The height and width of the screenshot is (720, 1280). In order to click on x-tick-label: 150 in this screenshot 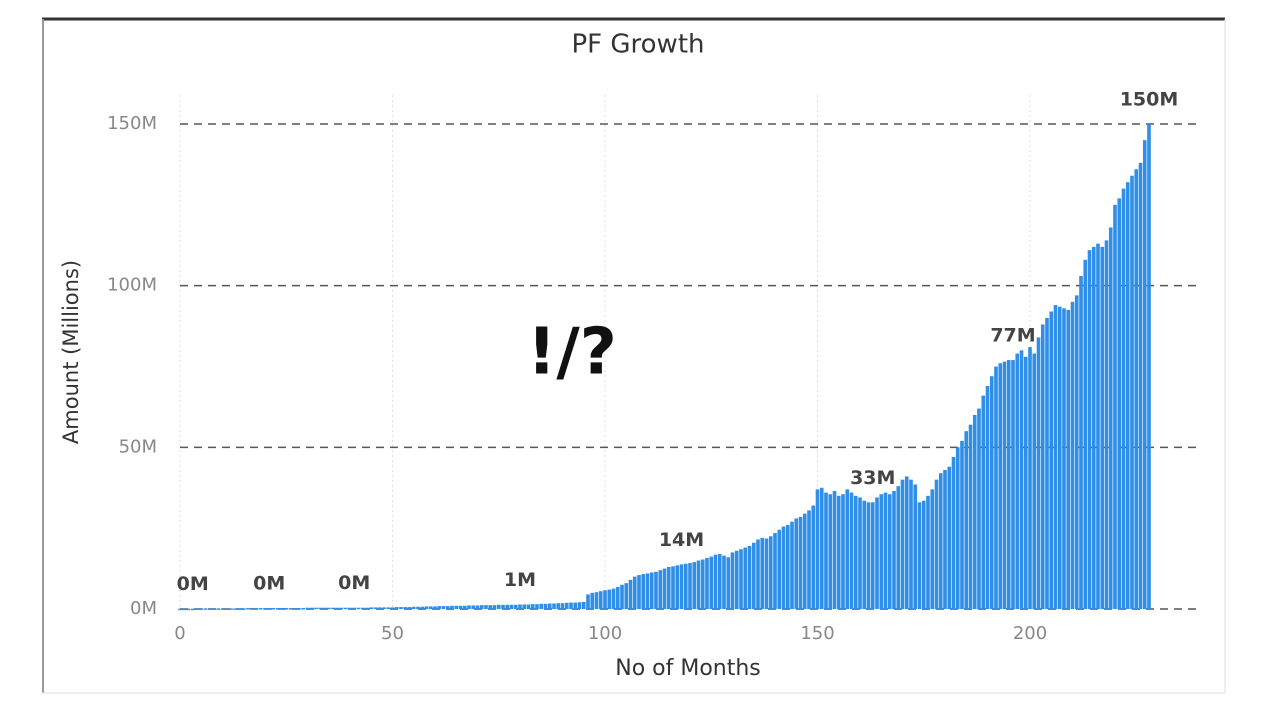, I will do `click(817, 633)`.